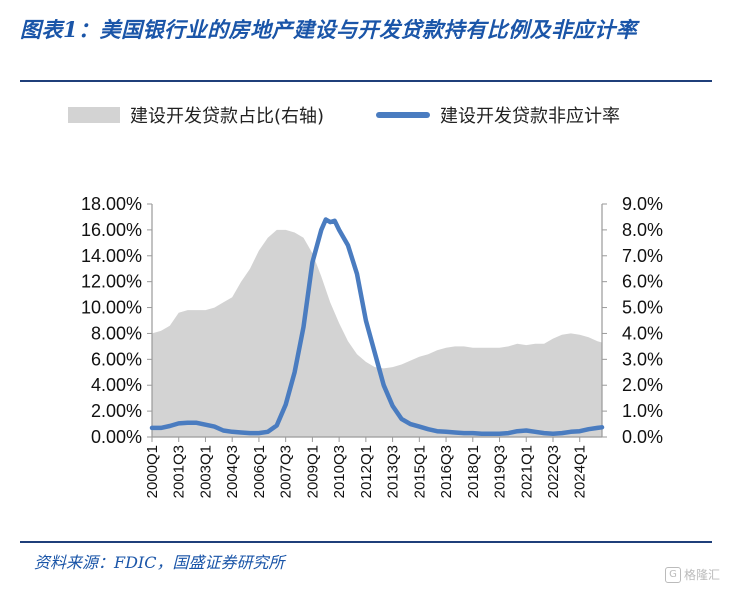 This screenshot has height=590, width=730. Describe the element at coordinates (366, 542) in the screenshot. I see `source-rule` at that location.